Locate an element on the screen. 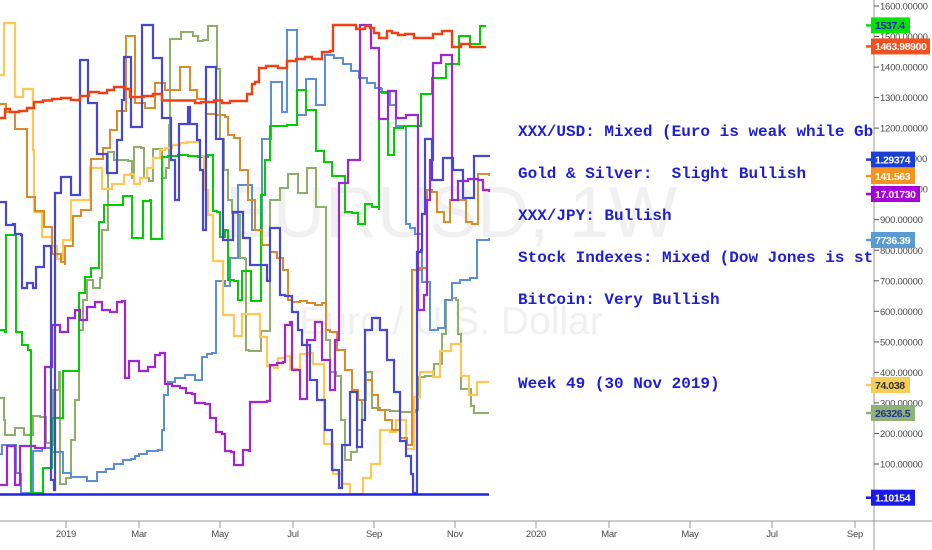 The height and width of the screenshot is (550, 932). svg-text: BitCoin: Very Bullish is located at coordinates (619, 300).